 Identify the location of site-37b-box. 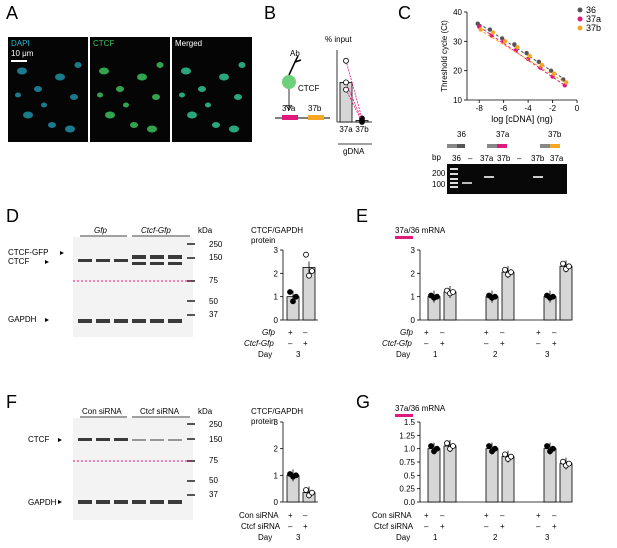
(316, 117).